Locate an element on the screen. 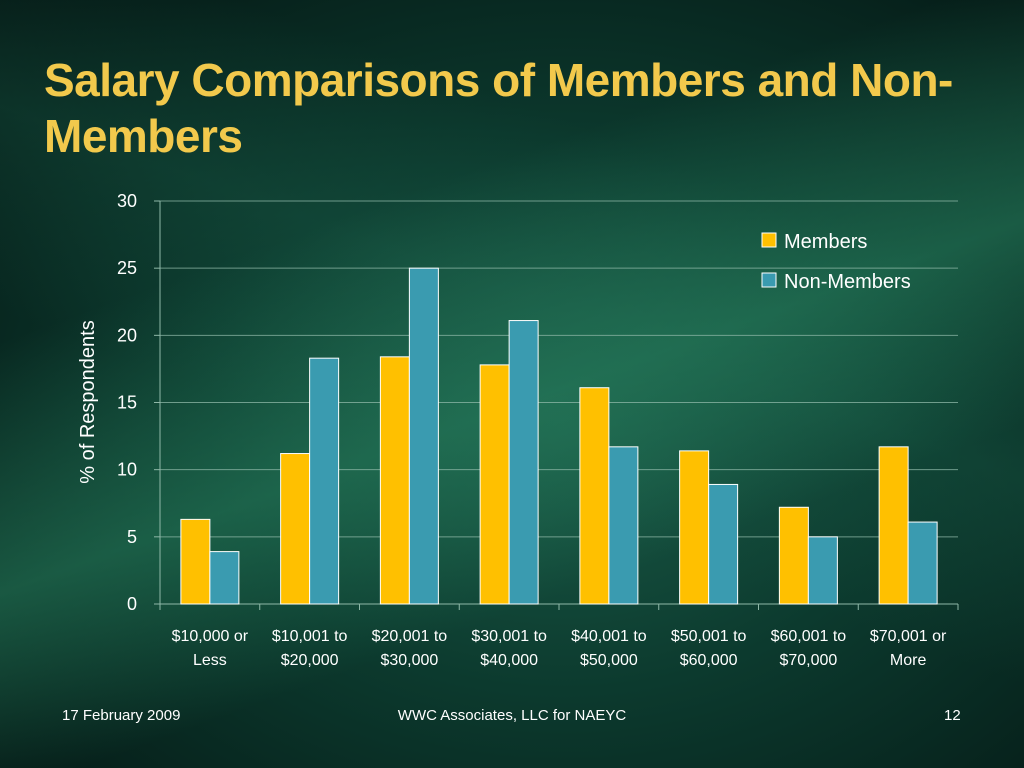 Image resolution: width=1024 pixels, height=768 pixels. x-tick-label: $70,000 is located at coordinates (808, 660).